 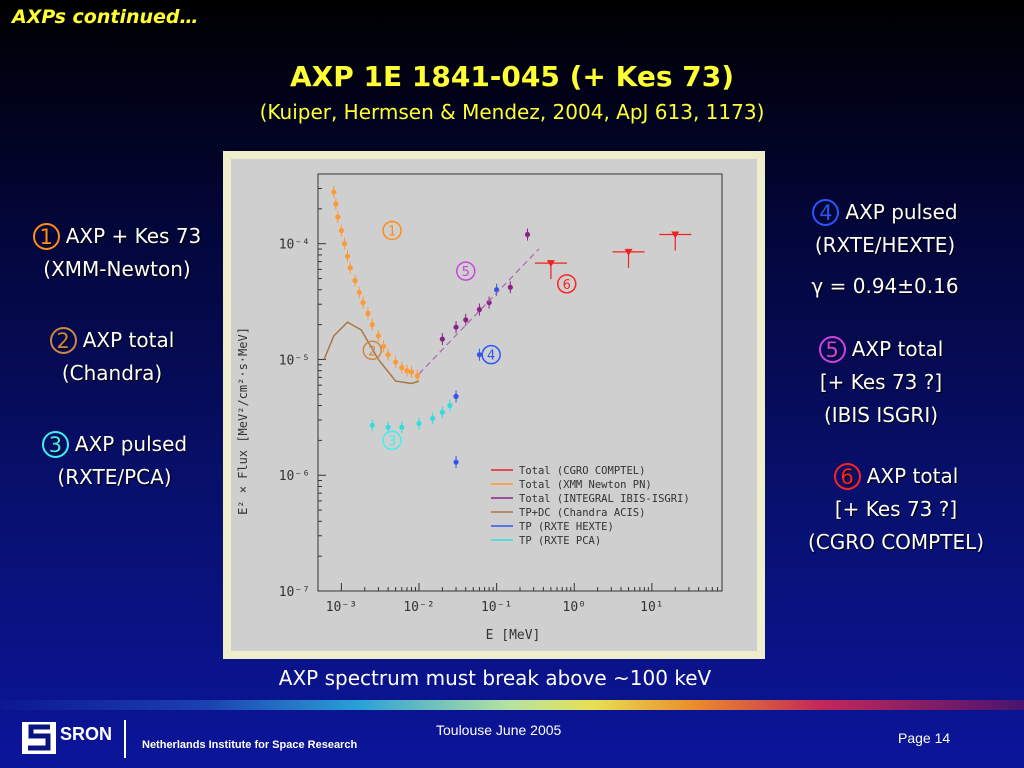 I want to click on annotation-2-line2: (Chandra), so click(x=112, y=373).